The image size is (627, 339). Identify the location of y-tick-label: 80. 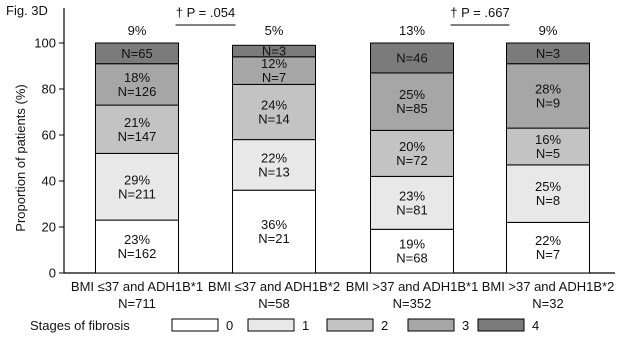
(49, 89).